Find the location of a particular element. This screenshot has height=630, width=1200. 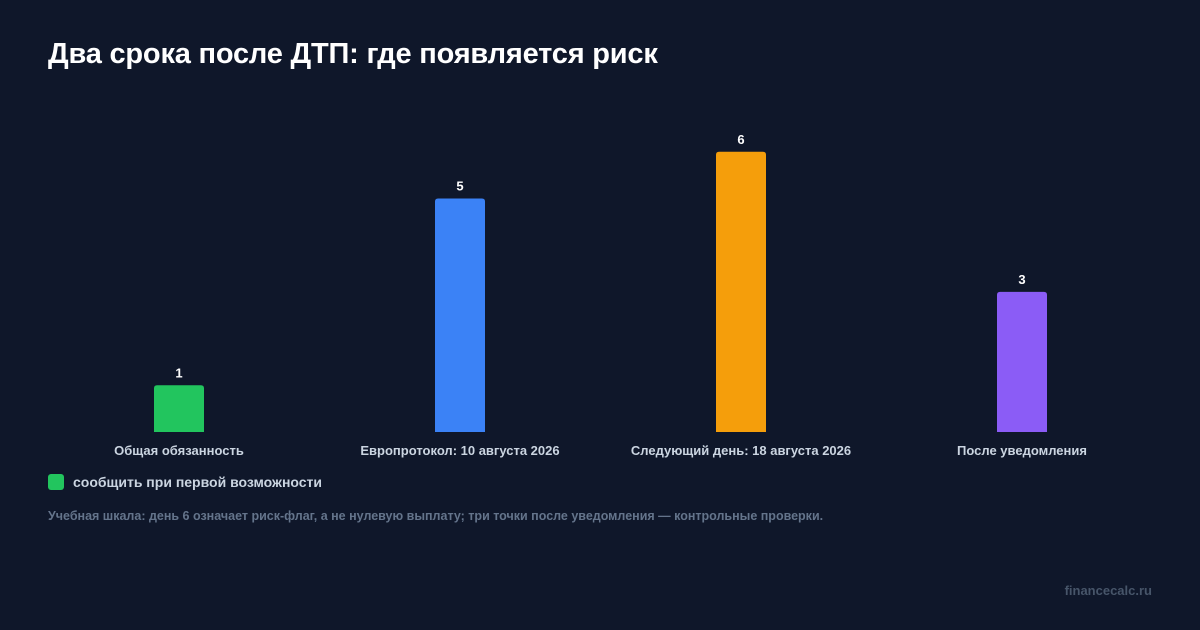

bar-group: 5 Европротокол: 10 августа 2026 is located at coordinates (459, 319).